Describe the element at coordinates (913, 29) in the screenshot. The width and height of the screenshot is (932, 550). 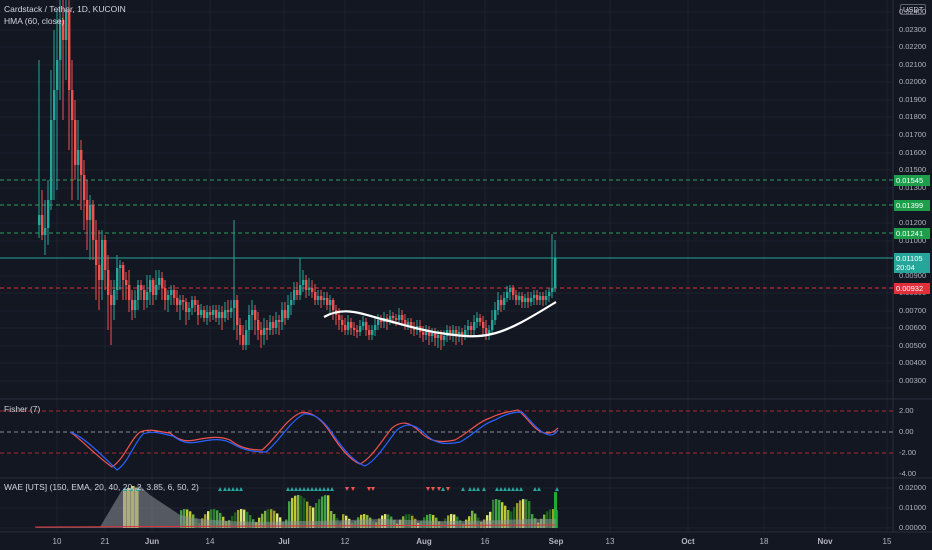
I see `price-tick-label: 0.02300` at that location.